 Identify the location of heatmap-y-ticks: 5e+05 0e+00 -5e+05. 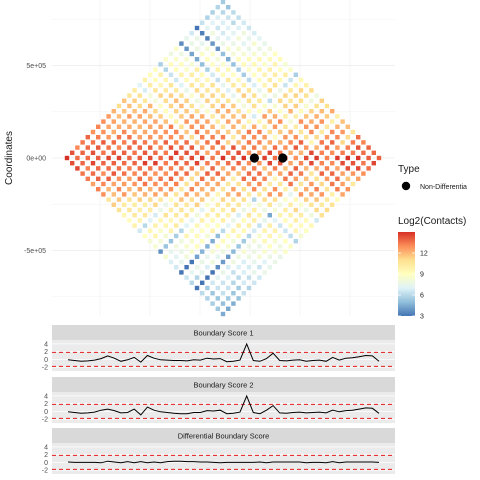
(35, 159).